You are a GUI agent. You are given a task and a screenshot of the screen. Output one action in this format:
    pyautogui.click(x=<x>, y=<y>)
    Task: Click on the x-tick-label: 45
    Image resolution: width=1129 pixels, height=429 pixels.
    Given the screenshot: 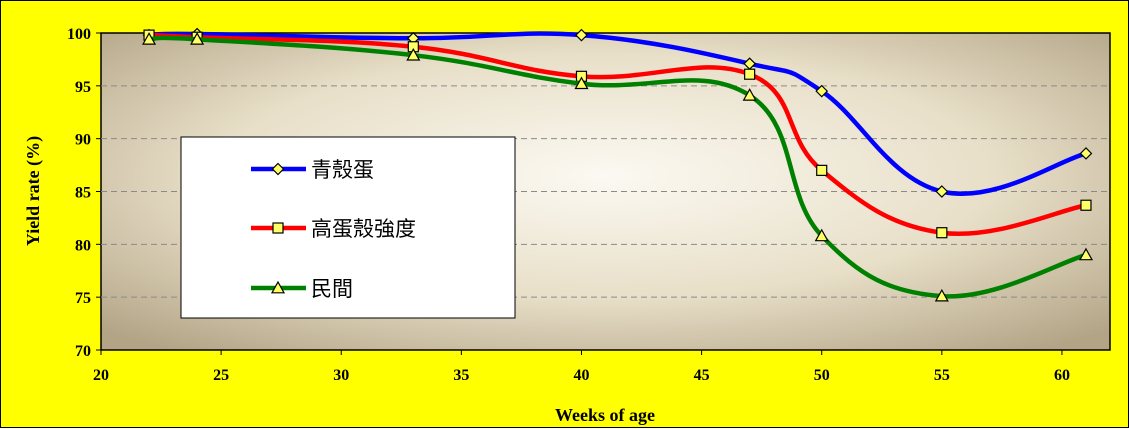 What is the action you would take?
    pyautogui.click(x=702, y=375)
    